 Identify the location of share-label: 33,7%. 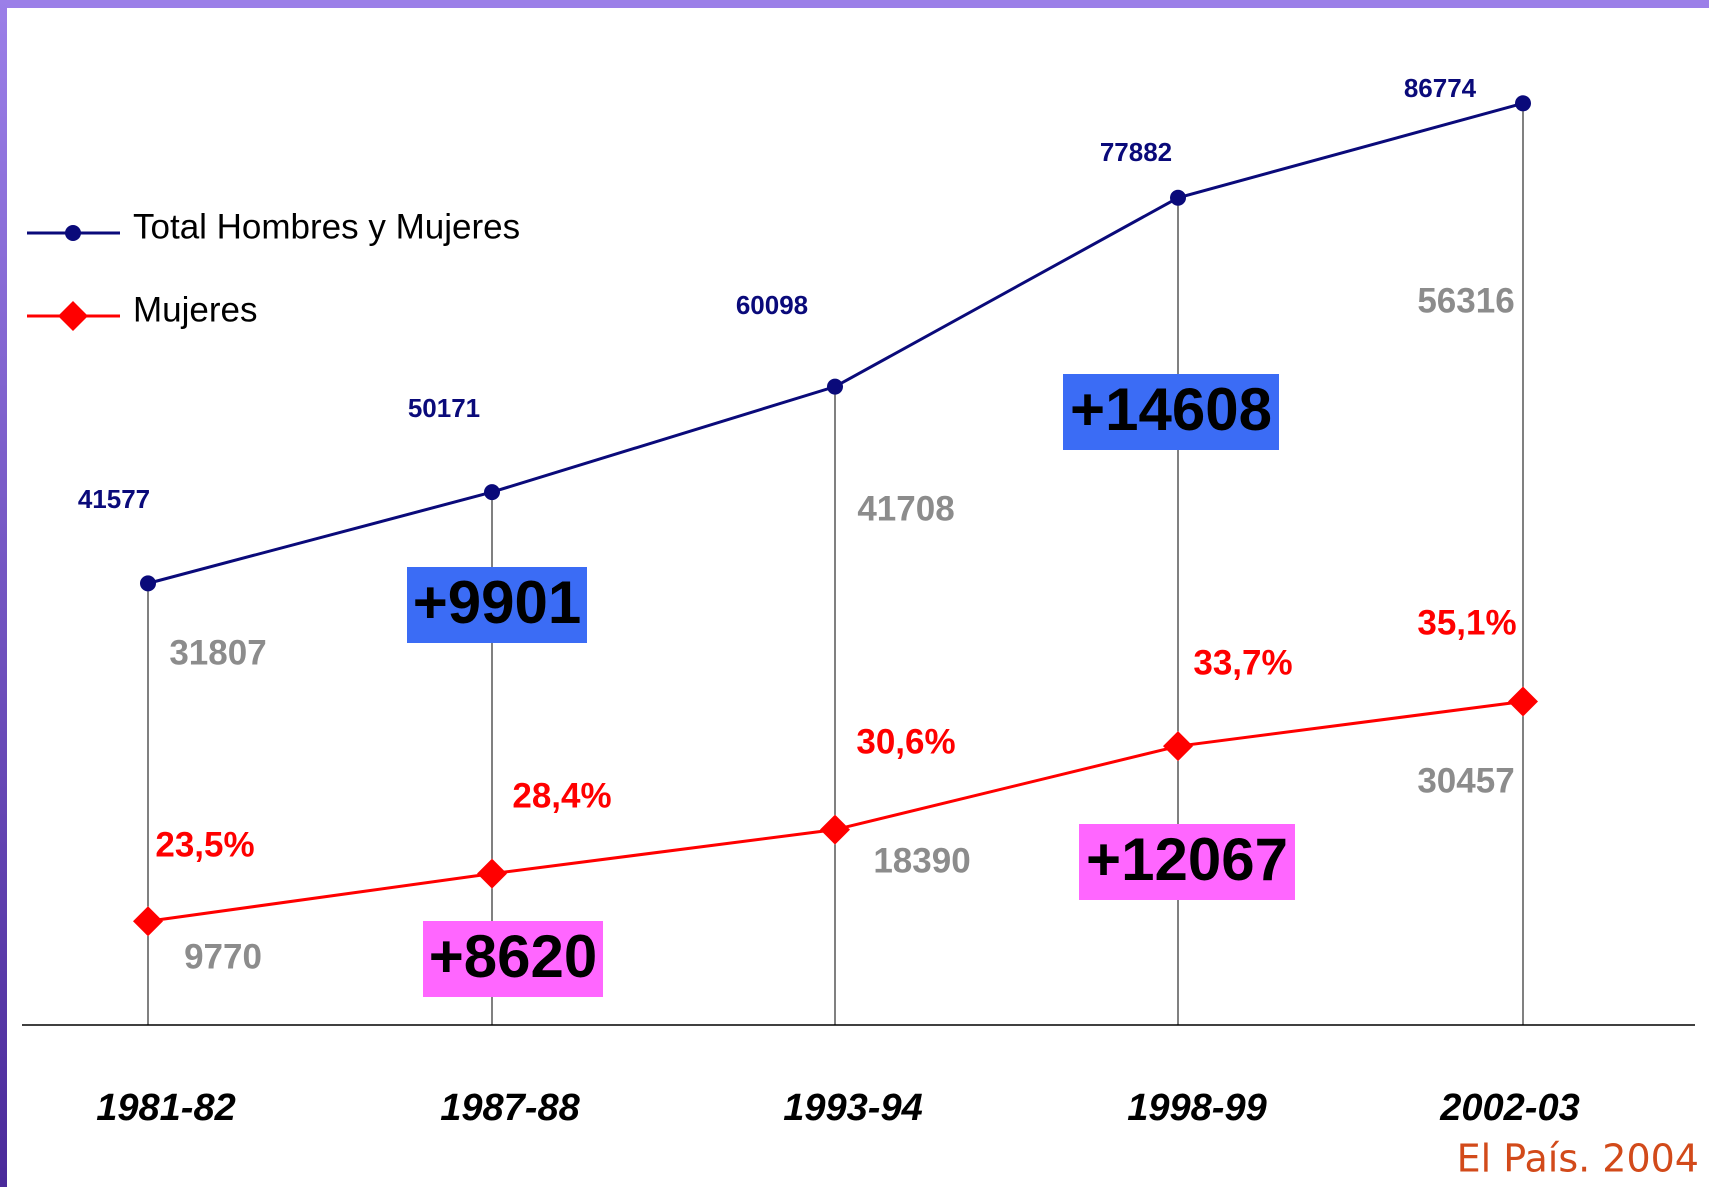
(1242, 662).